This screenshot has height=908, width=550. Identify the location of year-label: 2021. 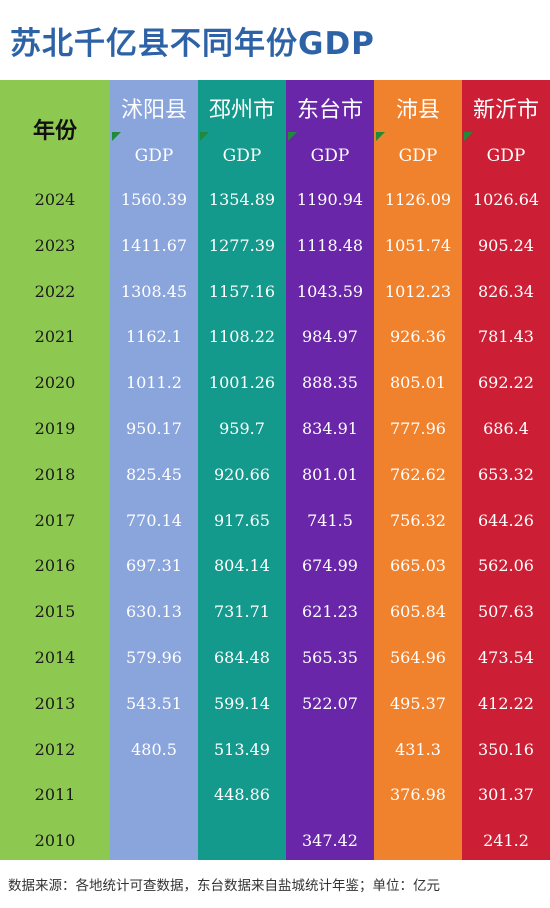
(55, 337).